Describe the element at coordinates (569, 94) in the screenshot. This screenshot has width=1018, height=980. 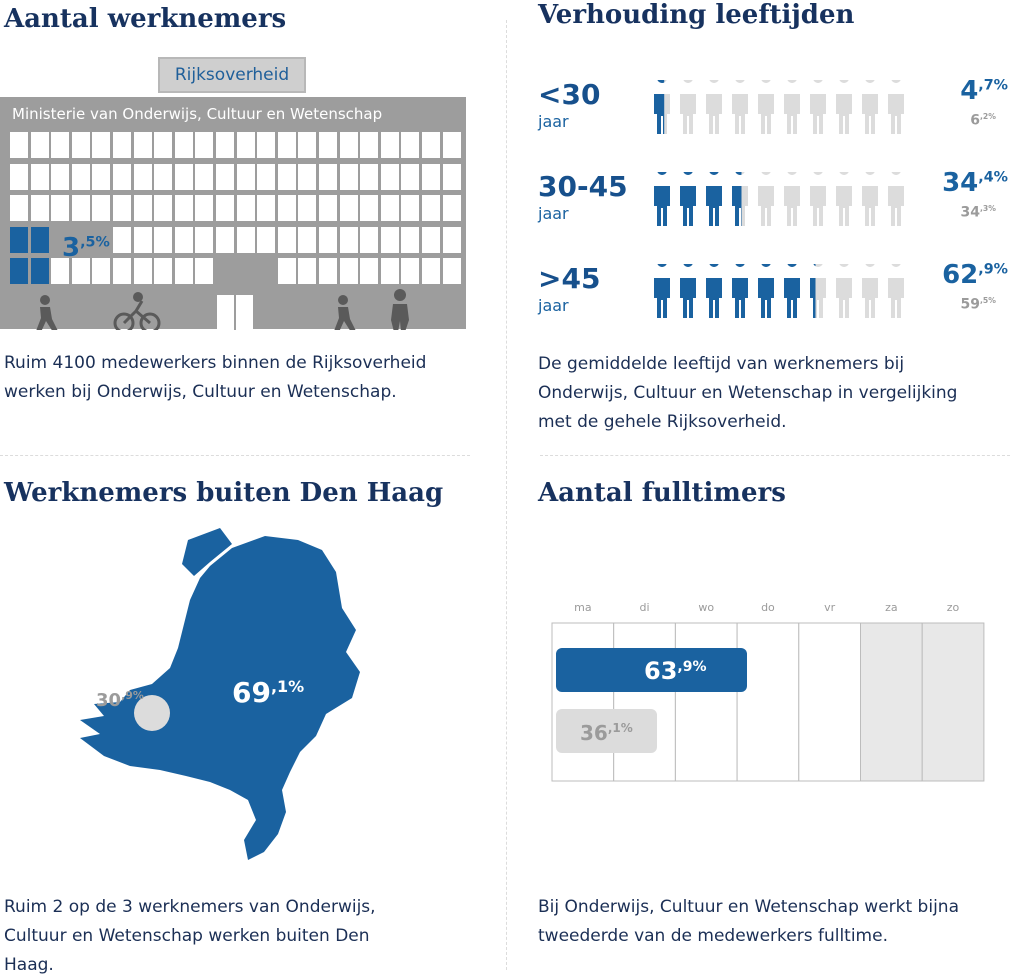
I see `age-label: <30` at that location.